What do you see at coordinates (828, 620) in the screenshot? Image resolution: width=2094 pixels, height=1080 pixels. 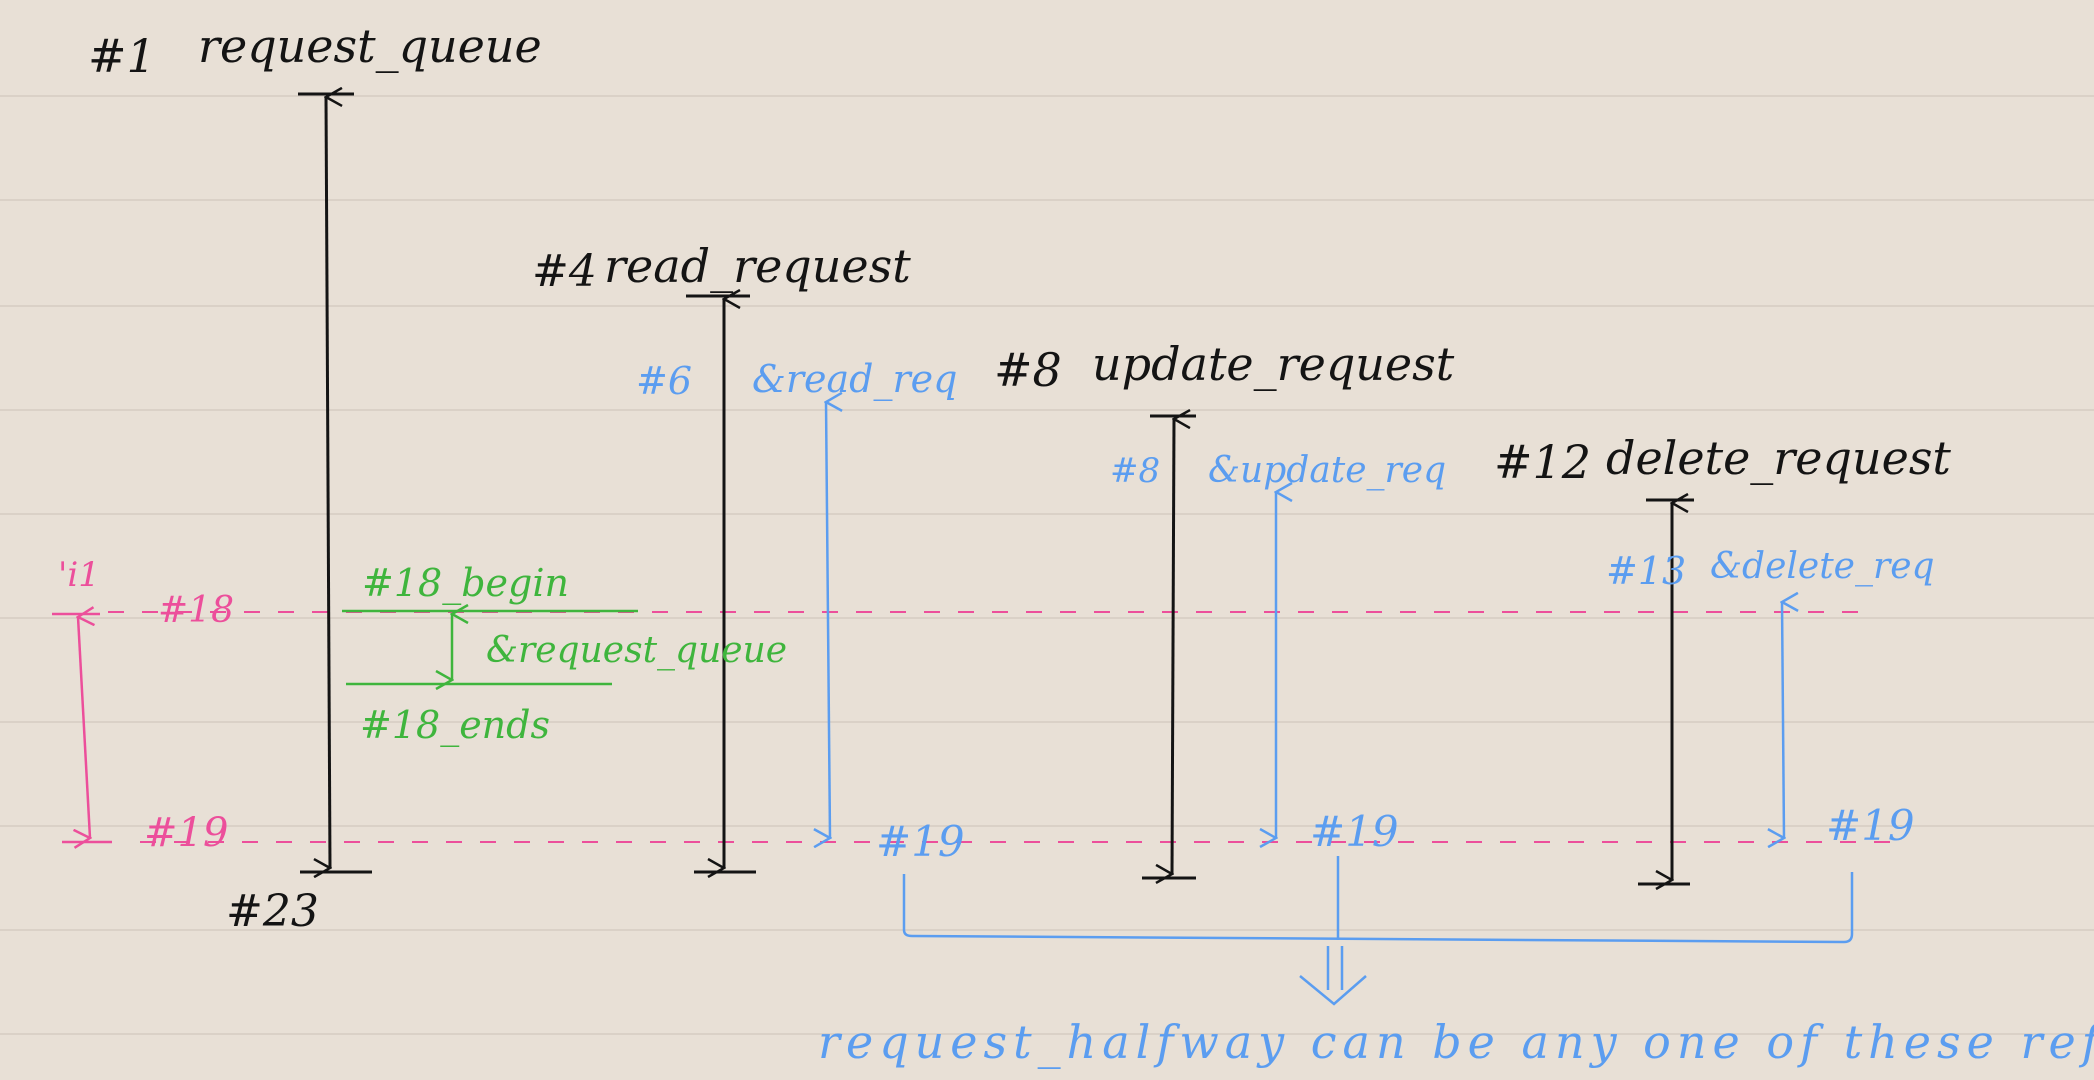 I see `read-ref-lifetime-arrow` at bounding box center [828, 620].